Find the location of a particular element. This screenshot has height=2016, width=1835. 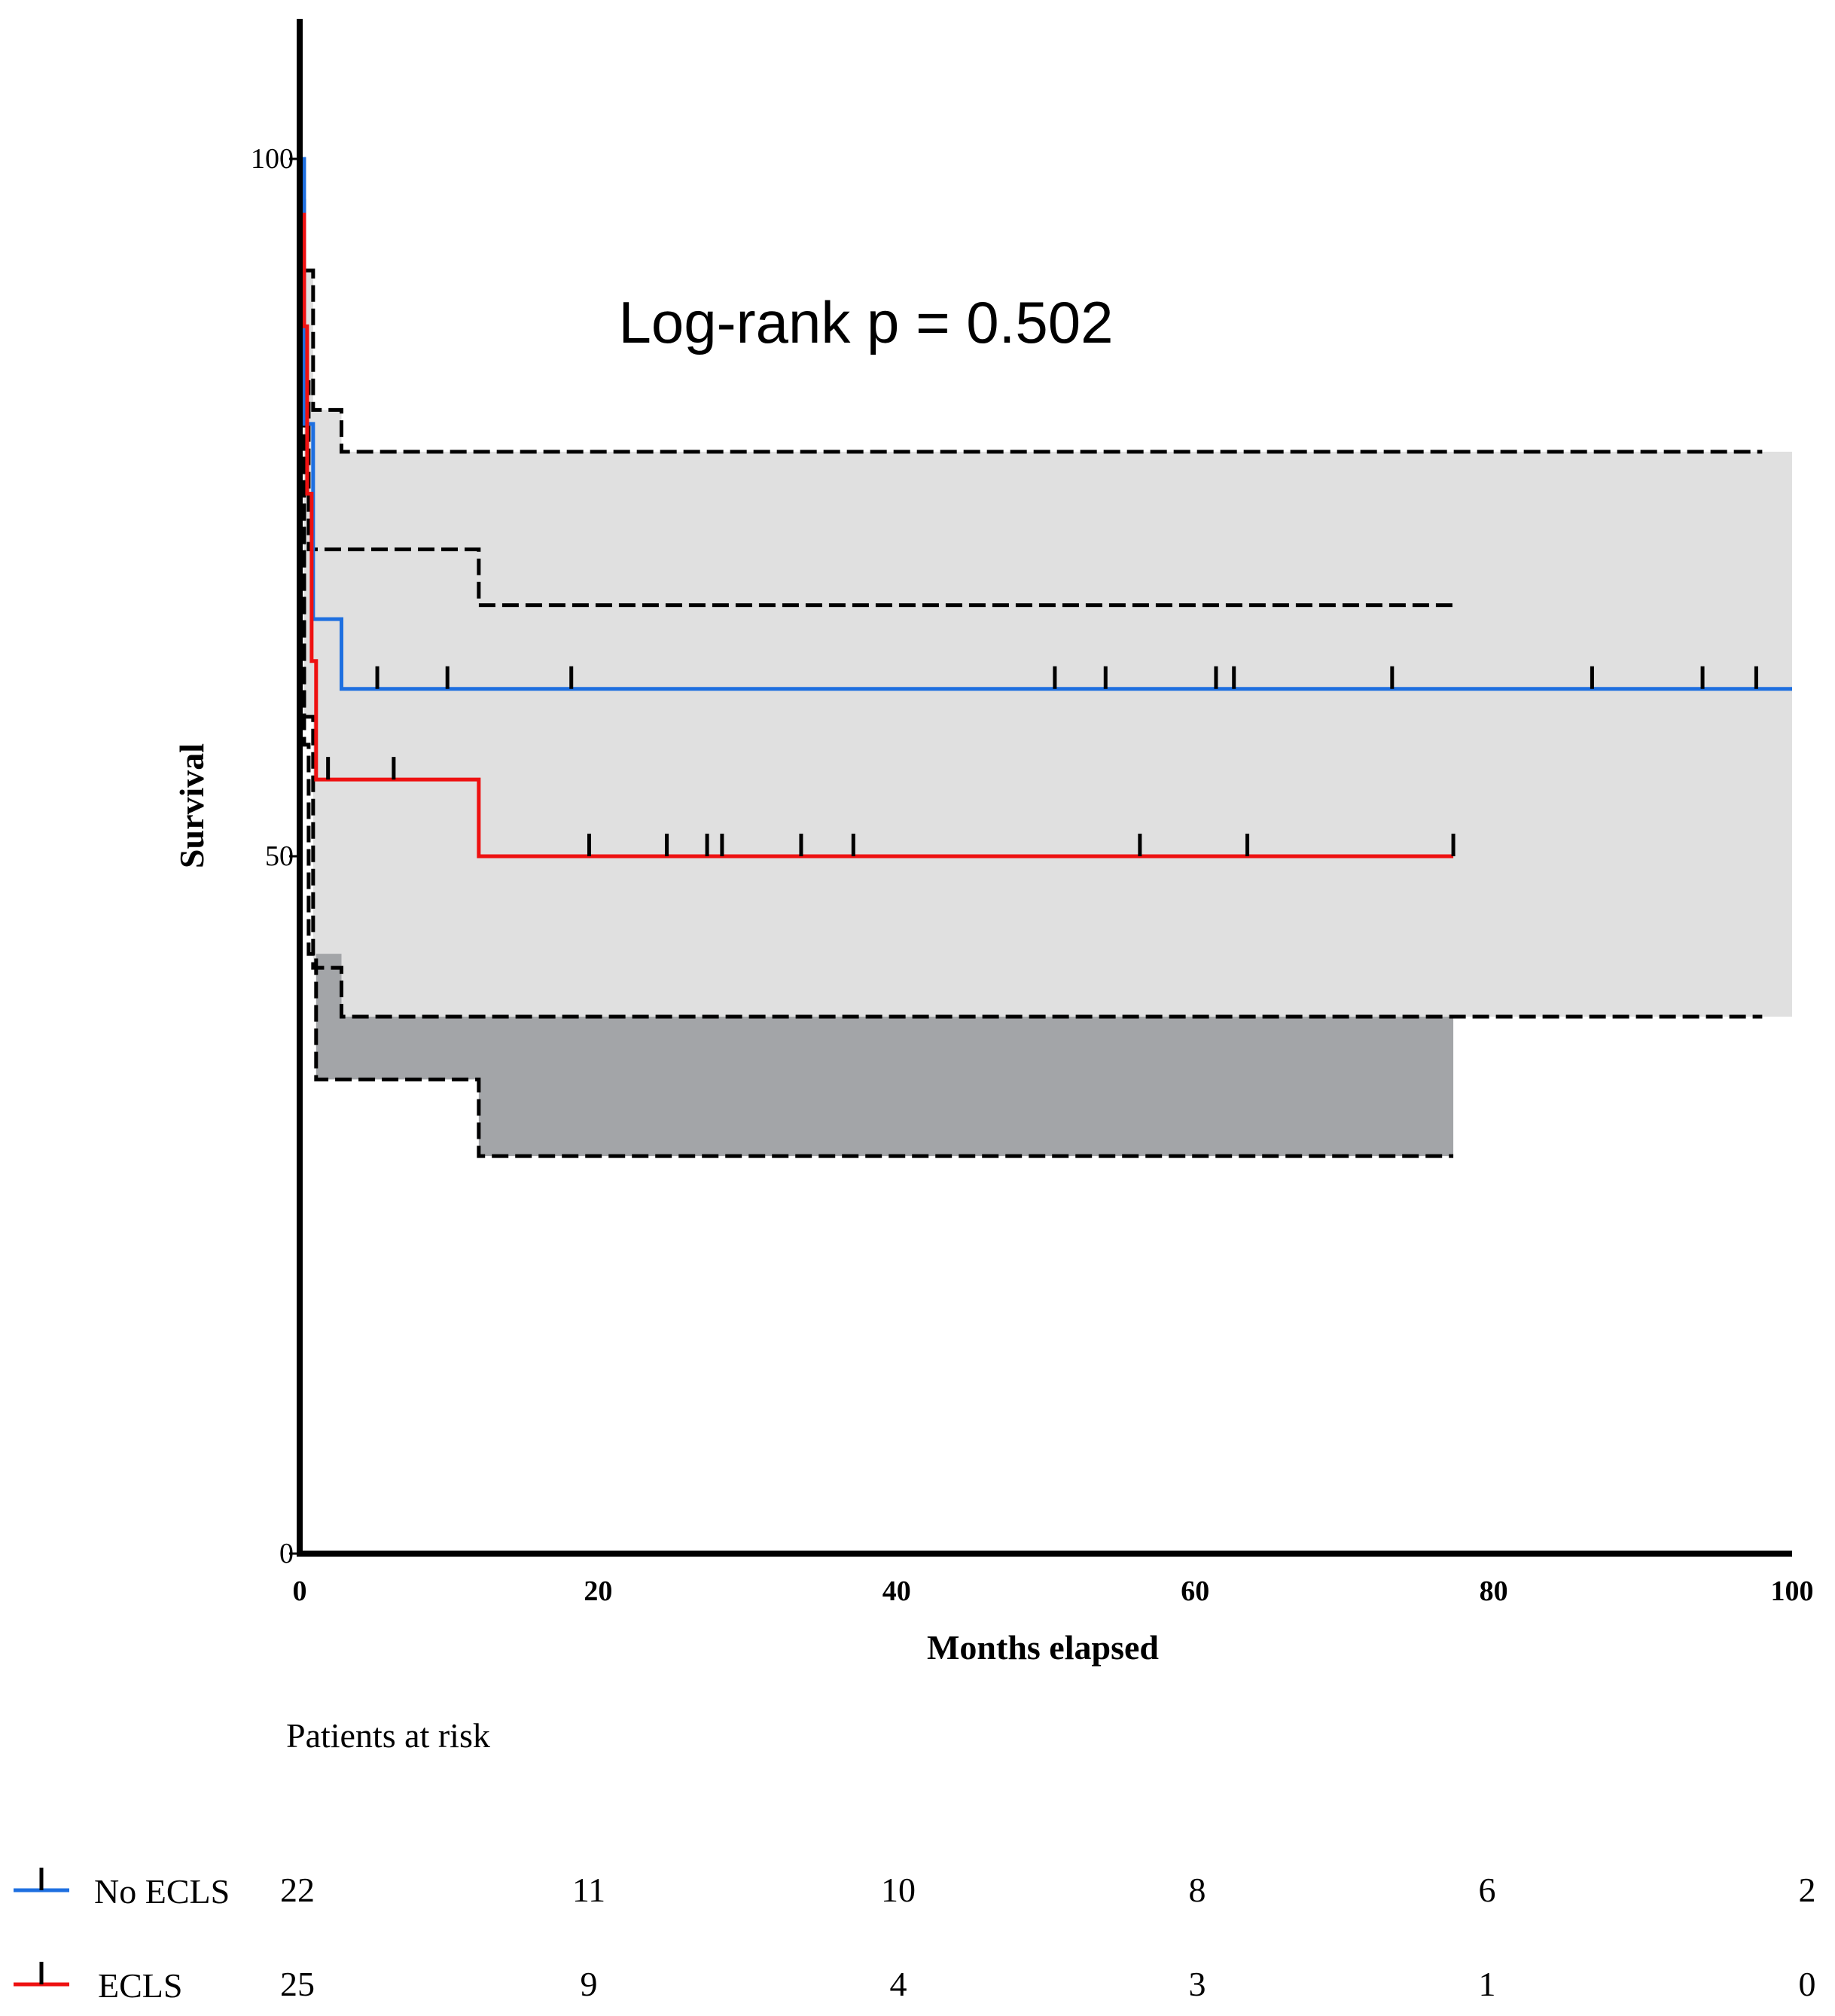

risk-table-title: Patients at risk is located at coordinates (388, 1736).